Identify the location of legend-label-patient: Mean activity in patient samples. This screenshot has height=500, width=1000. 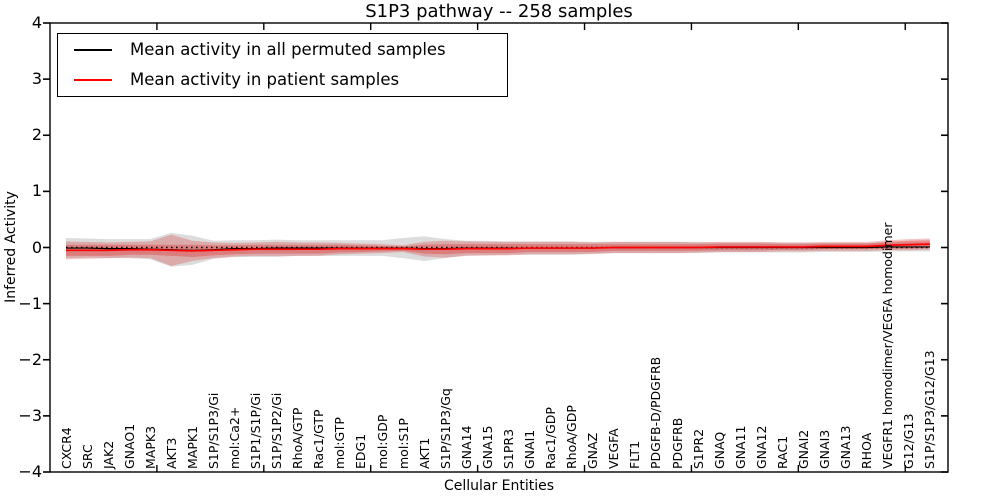
(265, 79).